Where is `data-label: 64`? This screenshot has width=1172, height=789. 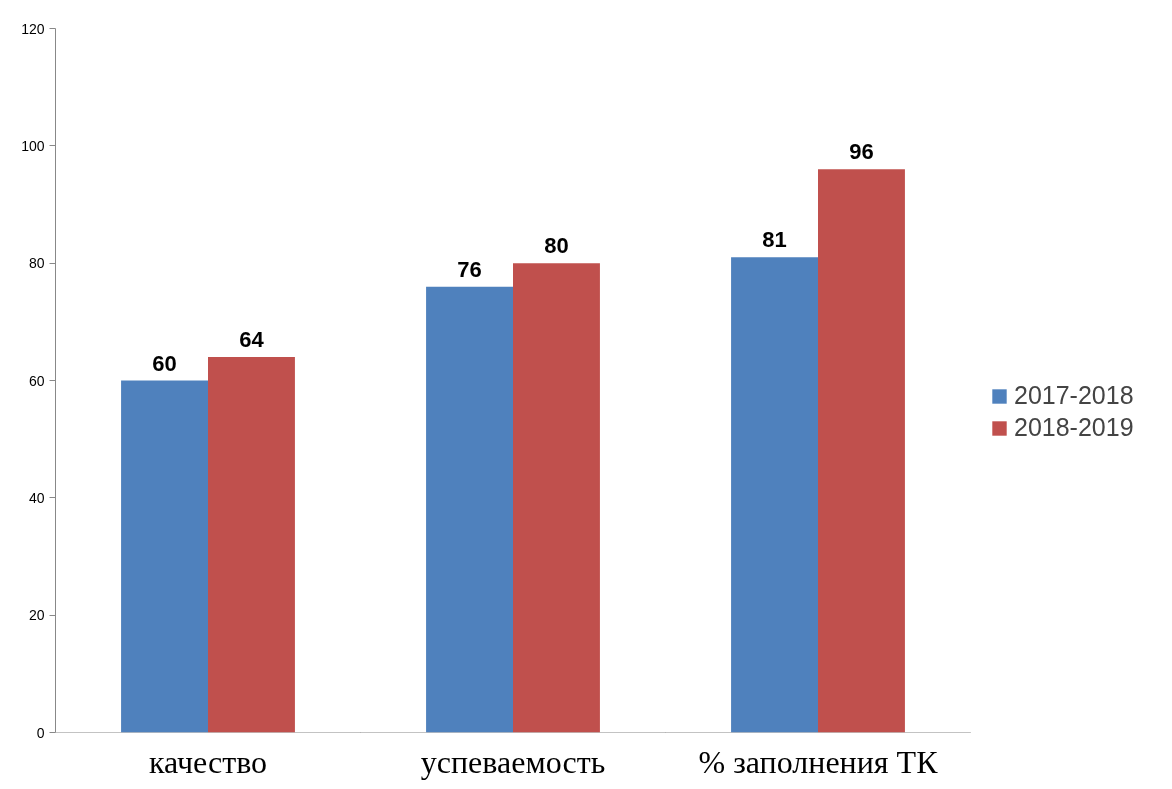 data-label: 64 is located at coordinates (252, 340).